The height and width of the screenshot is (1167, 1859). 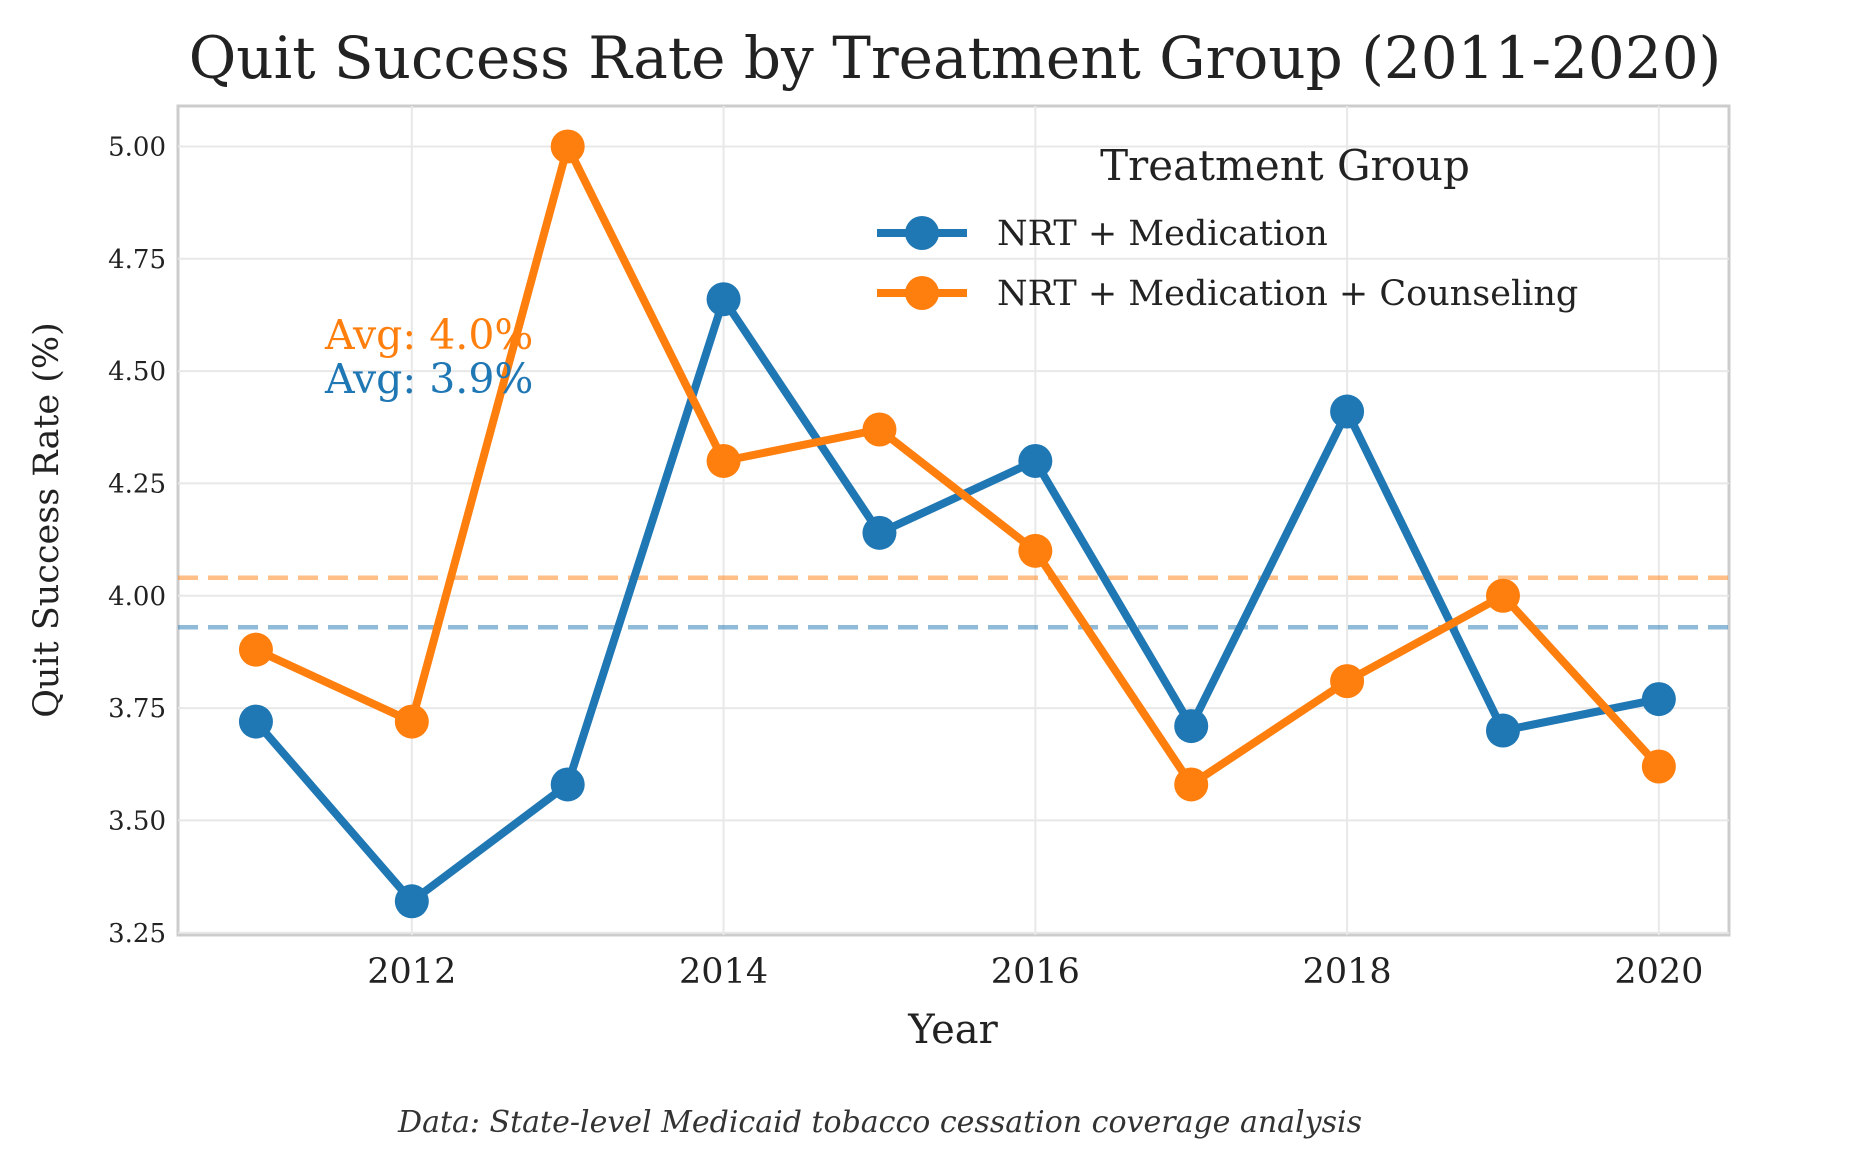 I want to click on legend-label: NRT + Medication + Counseling, so click(x=1287, y=294).